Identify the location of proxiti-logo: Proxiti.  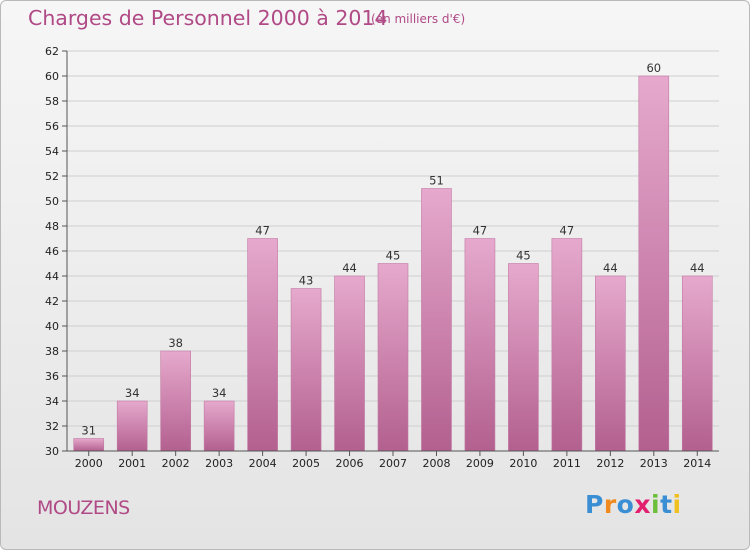
(633, 504).